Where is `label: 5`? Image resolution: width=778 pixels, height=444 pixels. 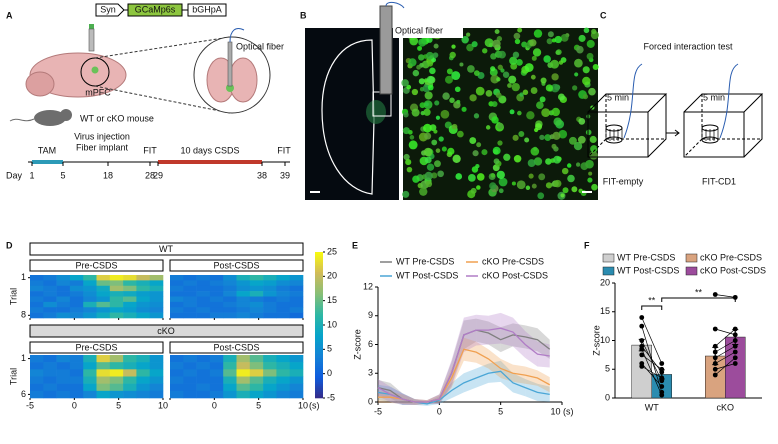
label: 5 is located at coordinates (62, 175).